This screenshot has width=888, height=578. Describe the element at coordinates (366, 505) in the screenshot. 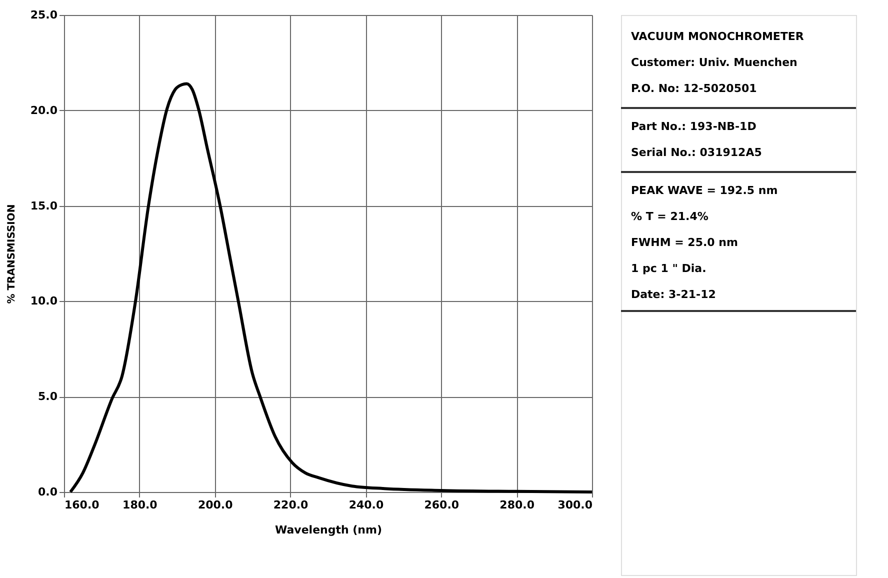

I see `x-tick-label: 240.0` at that location.